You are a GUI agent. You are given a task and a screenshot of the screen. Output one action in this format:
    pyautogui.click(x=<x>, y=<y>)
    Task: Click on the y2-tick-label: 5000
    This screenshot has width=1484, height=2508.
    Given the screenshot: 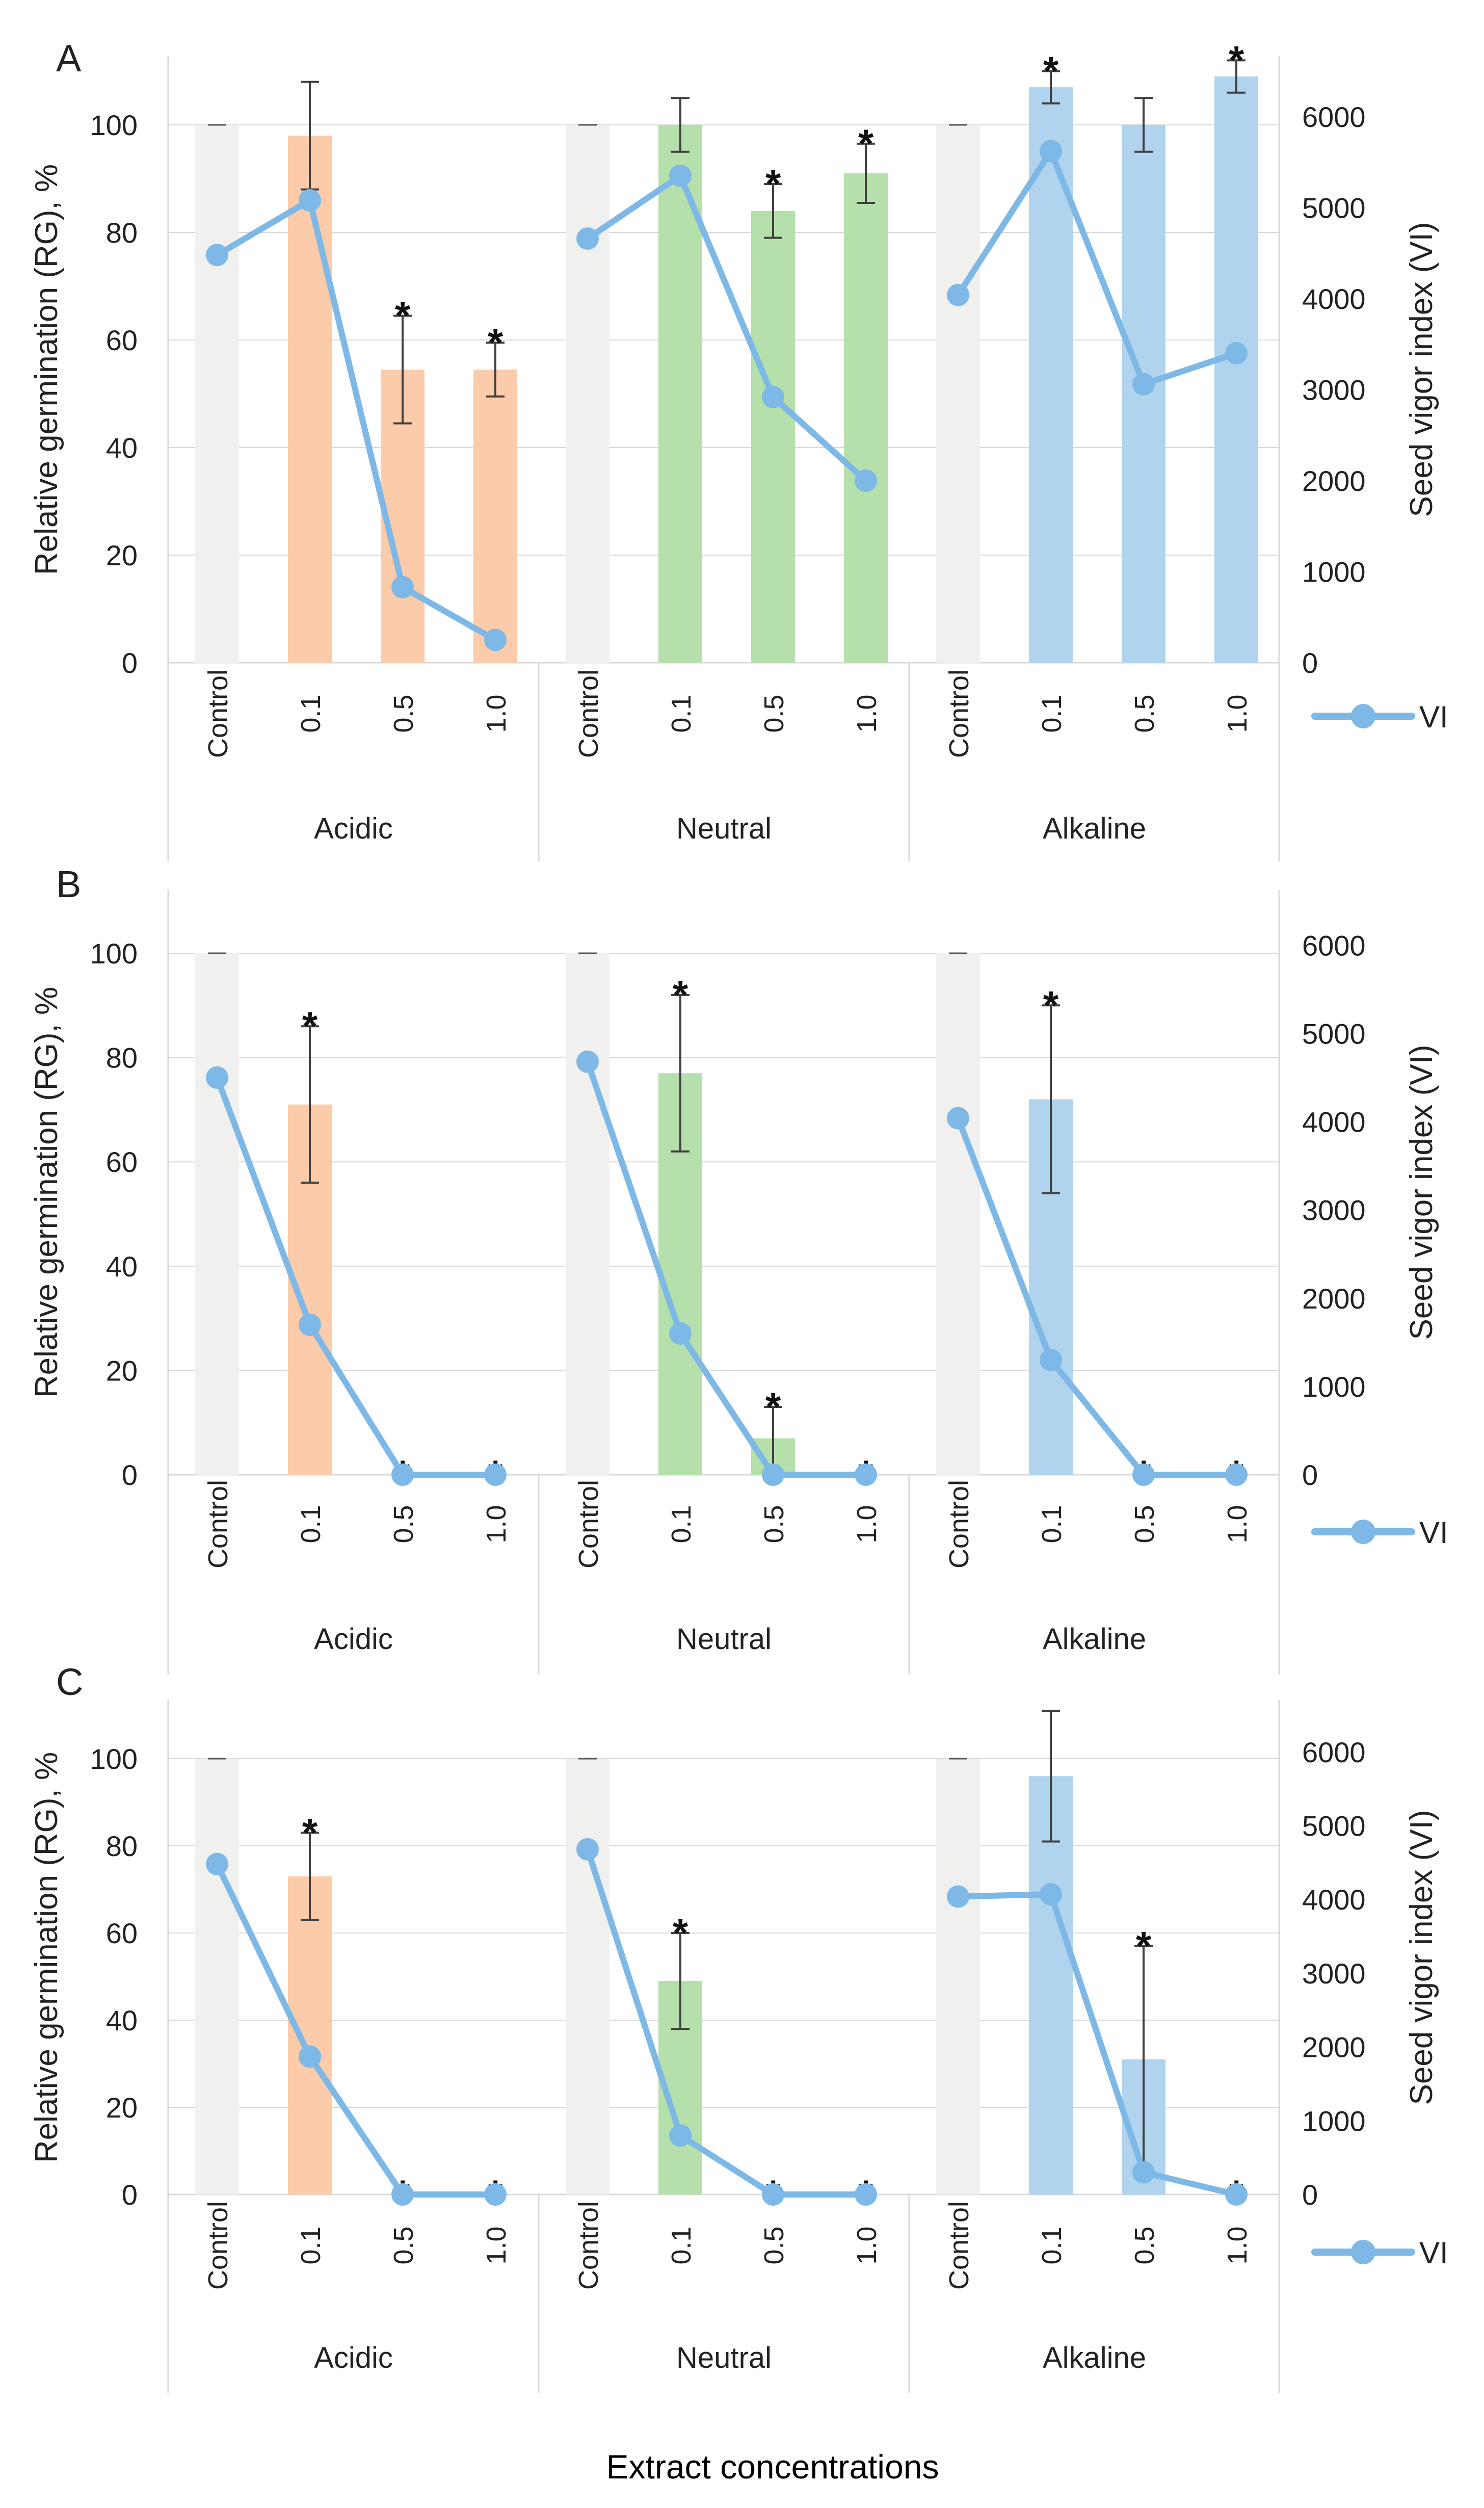 What is the action you would take?
    pyautogui.click(x=1334, y=1033)
    